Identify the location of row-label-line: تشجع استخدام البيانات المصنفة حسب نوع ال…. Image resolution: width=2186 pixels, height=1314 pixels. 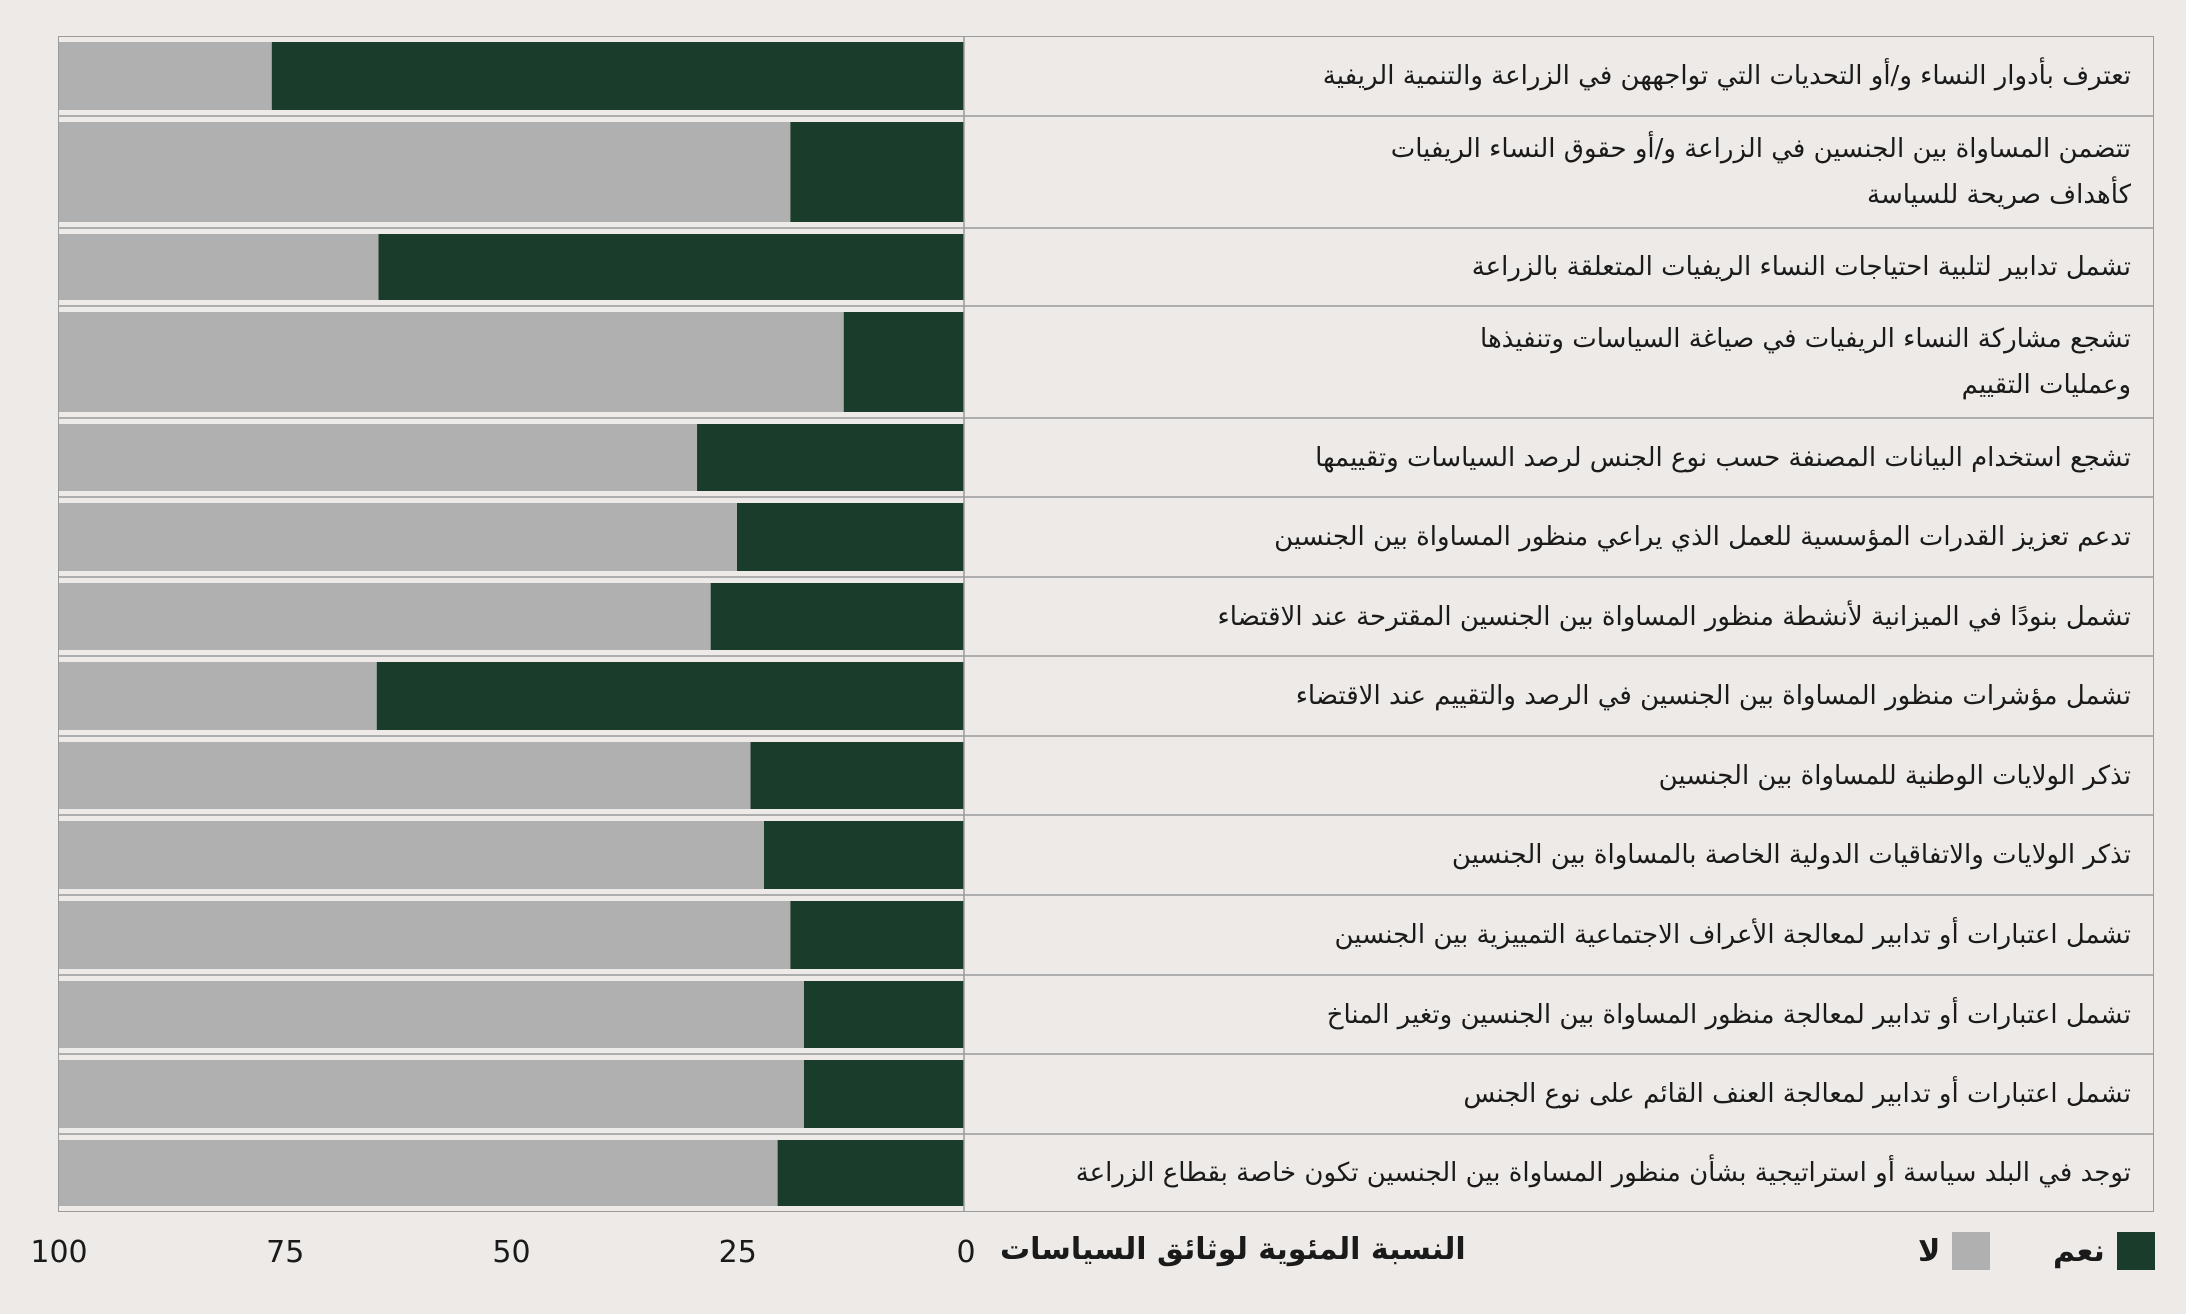
(1723, 457).